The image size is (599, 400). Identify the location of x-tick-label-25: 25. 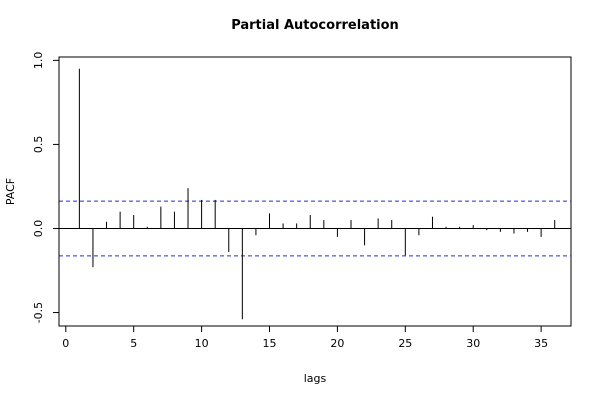
(405, 343).